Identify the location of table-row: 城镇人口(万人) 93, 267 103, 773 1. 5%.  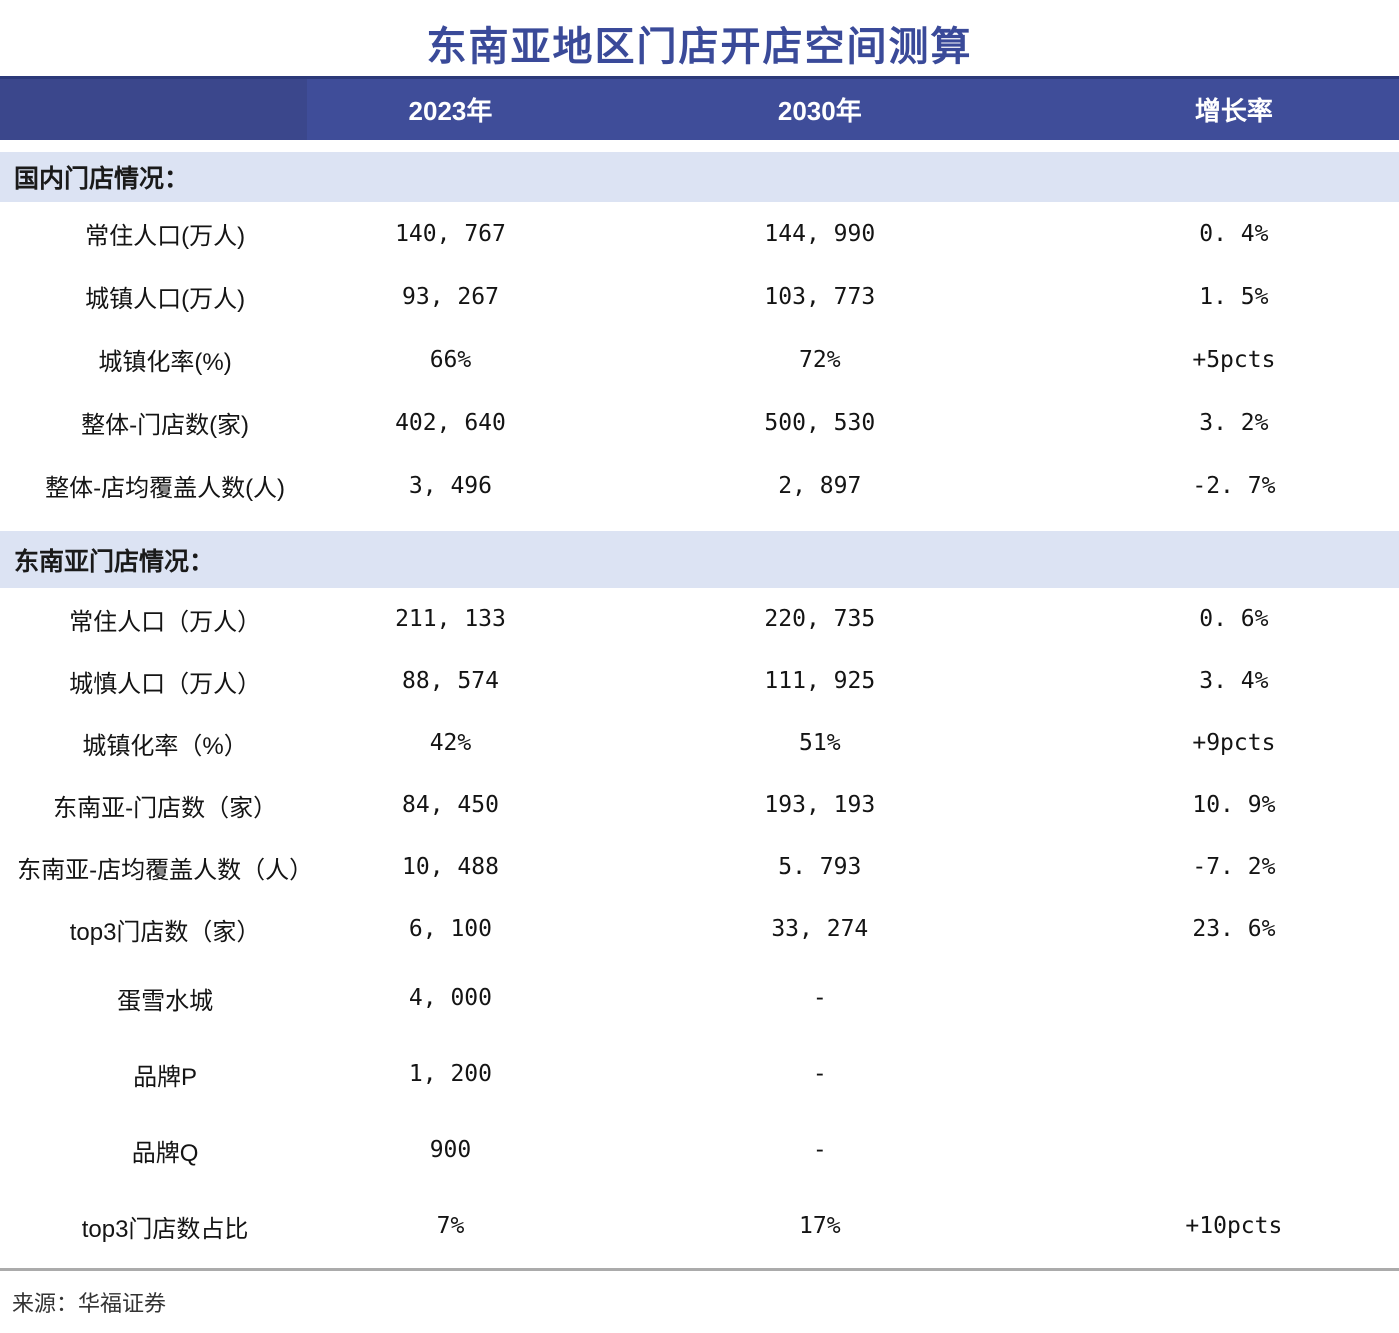
(699, 296).